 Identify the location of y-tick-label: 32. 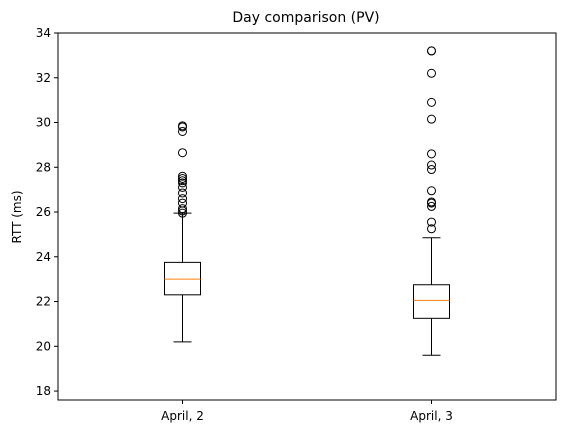
(43, 78).